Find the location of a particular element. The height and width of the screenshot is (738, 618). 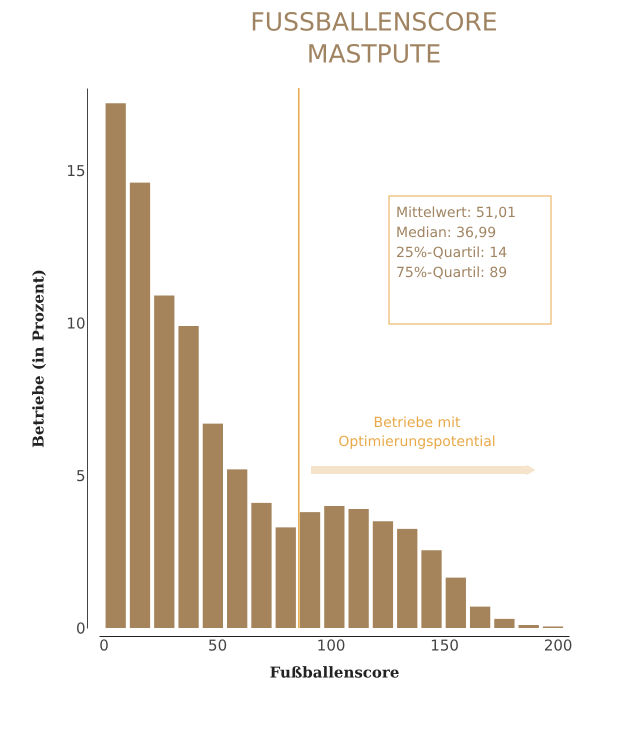

x-tick-label: 50 is located at coordinates (218, 645).